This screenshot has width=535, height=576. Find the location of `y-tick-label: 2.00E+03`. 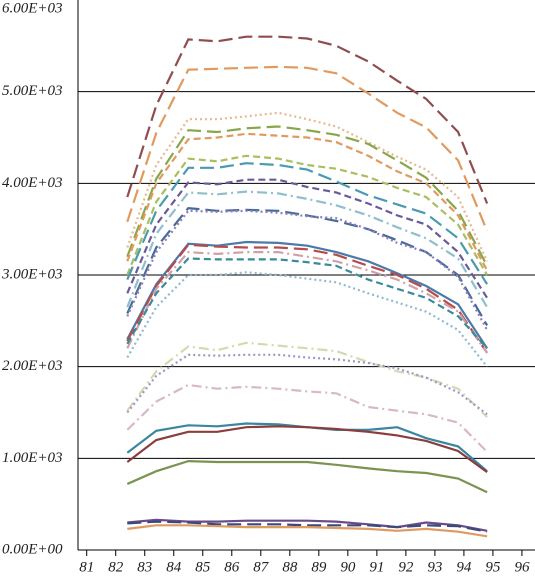

y-tick-label: 2.00E+03 is located at coordinates (32, 366).